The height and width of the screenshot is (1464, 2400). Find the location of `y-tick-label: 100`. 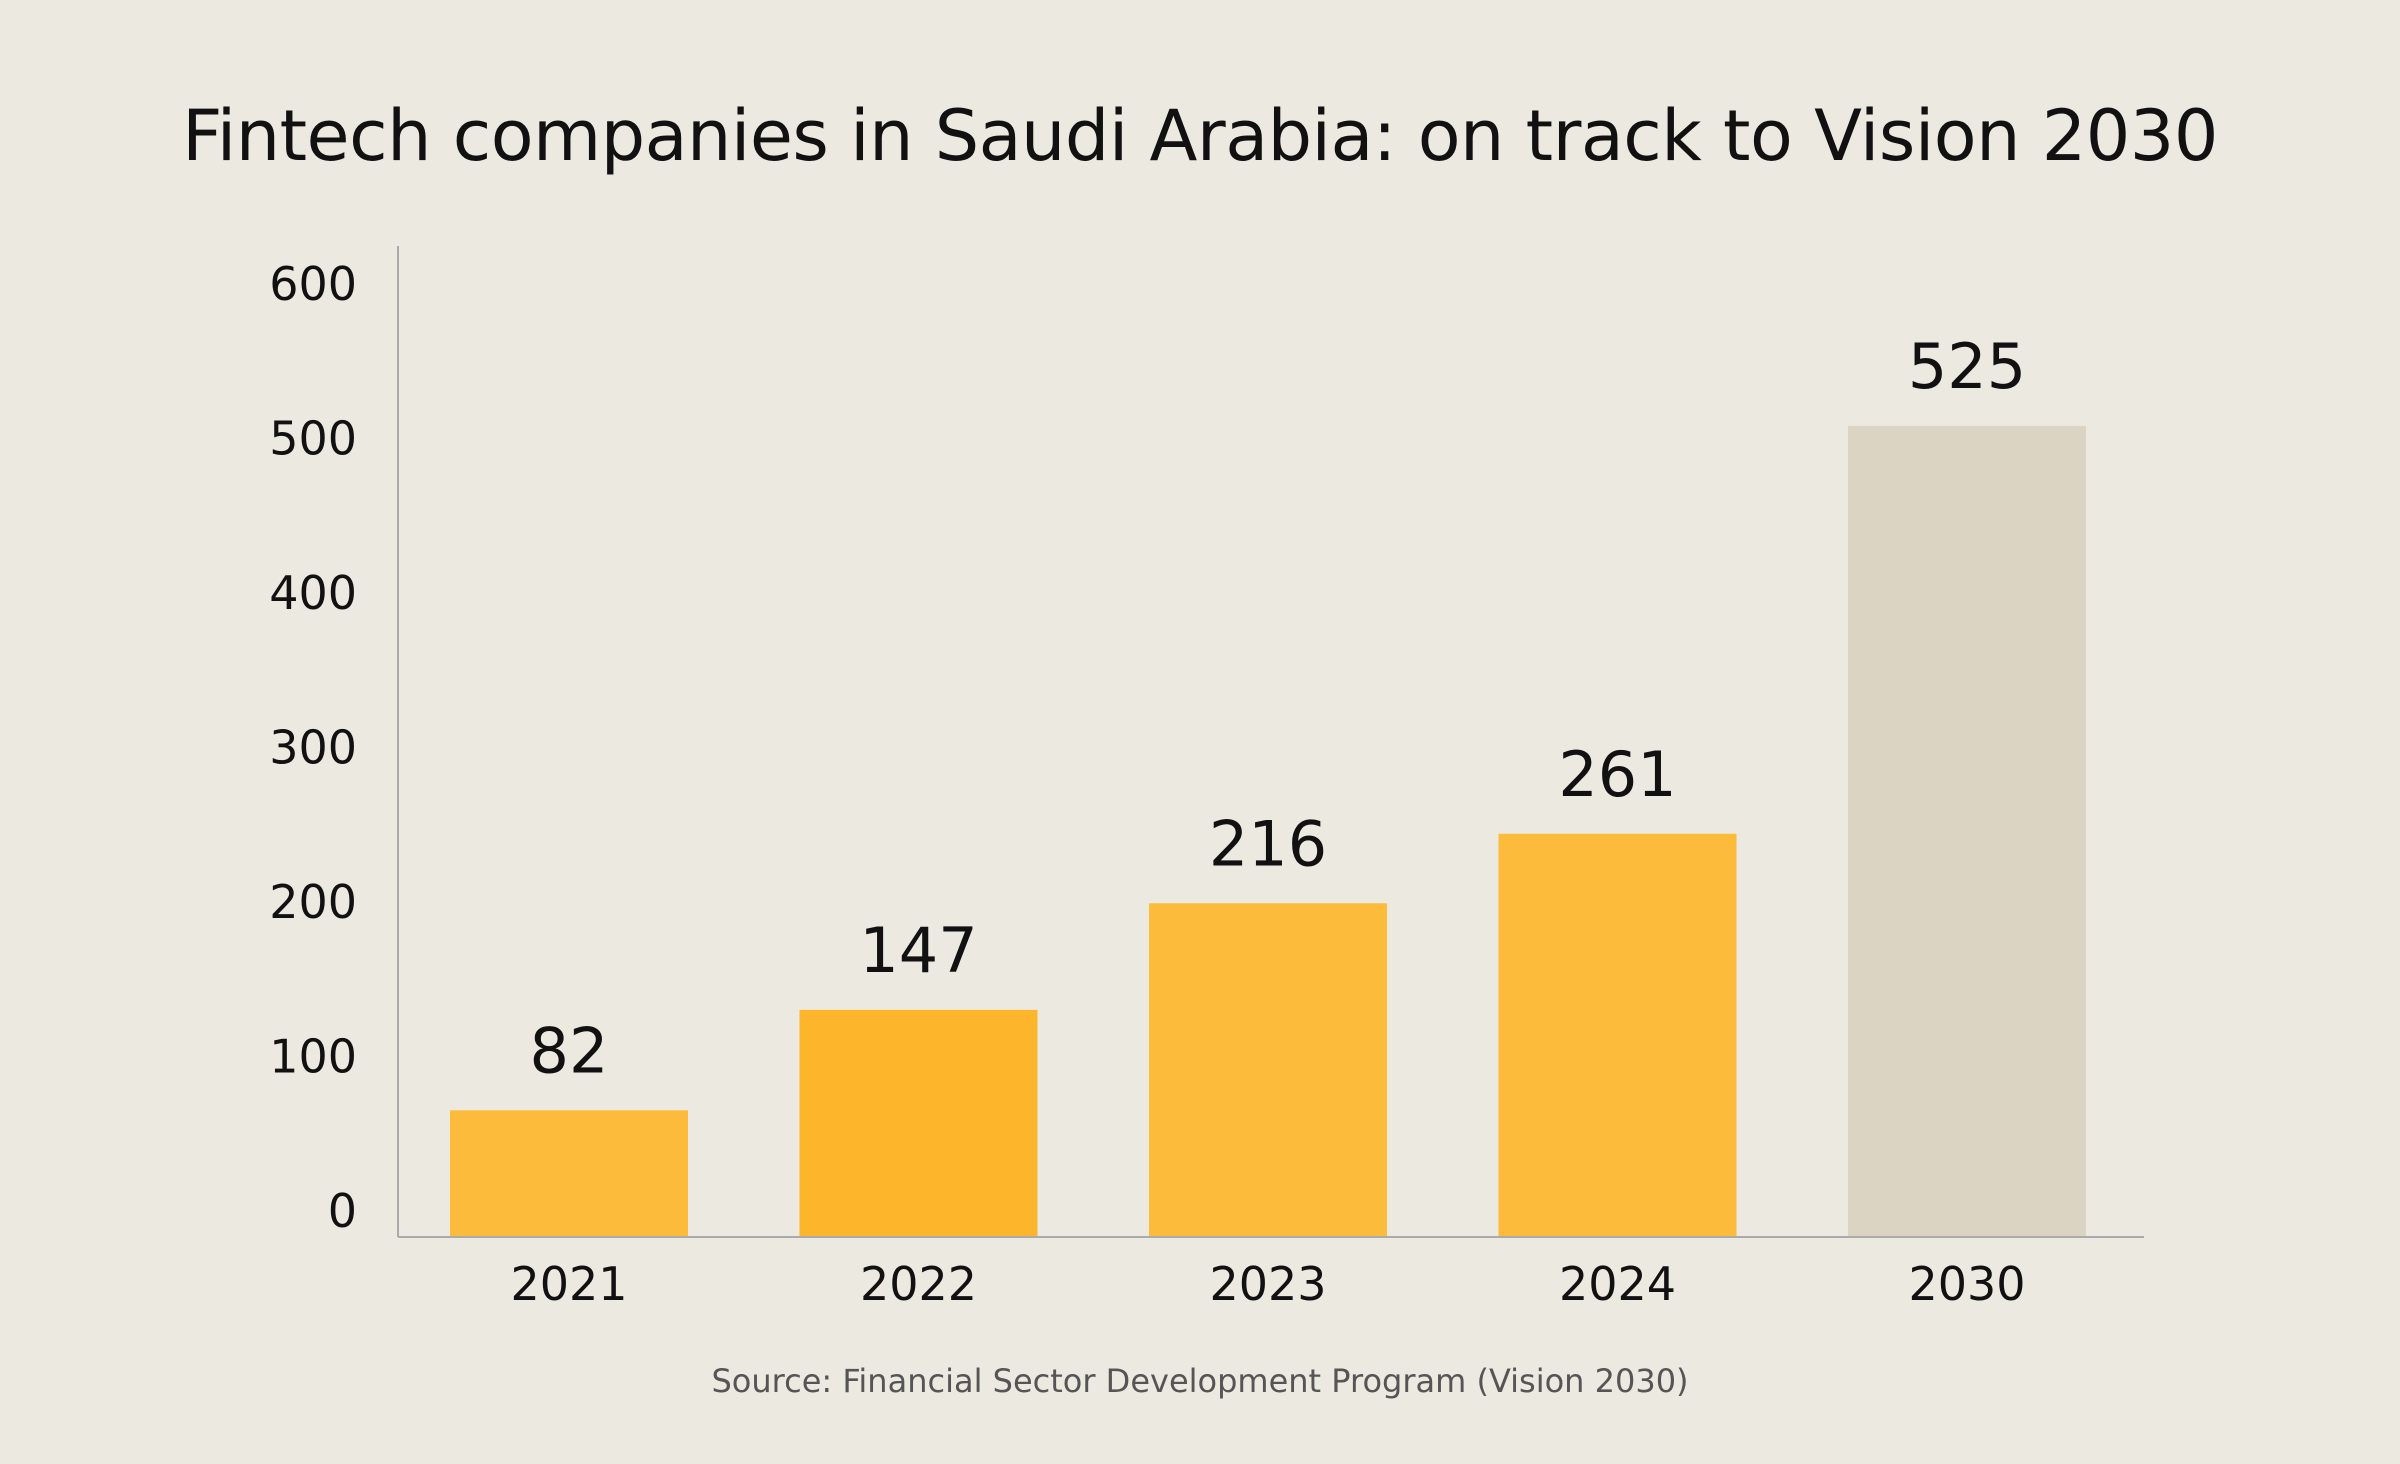

y-tick-label: 100 is located at coordinates (313, 1057).